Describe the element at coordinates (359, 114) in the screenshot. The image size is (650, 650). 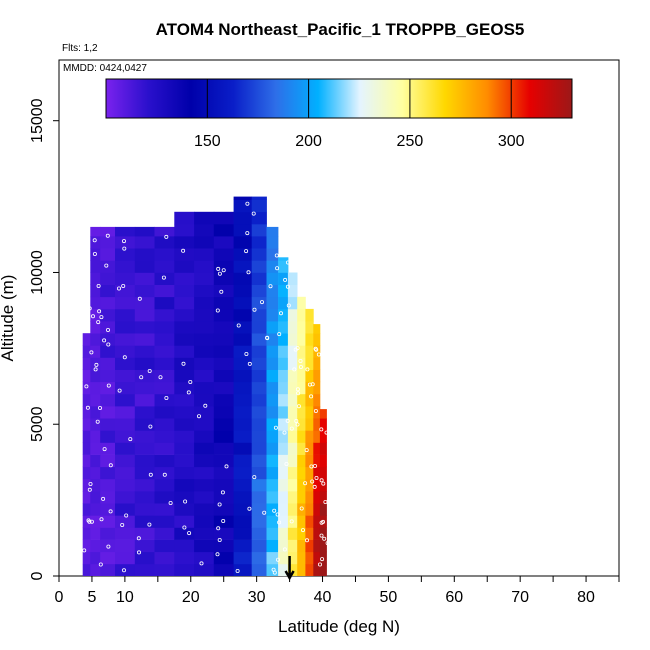
I see `colorbar-ticks: 150 200 250 300` at that location.